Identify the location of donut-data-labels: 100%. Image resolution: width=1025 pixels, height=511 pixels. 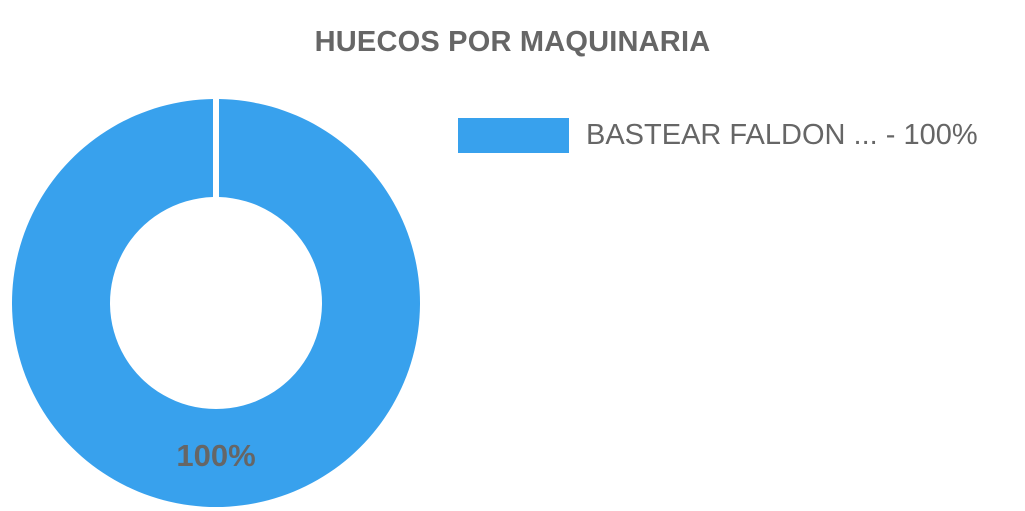
(215, 455).